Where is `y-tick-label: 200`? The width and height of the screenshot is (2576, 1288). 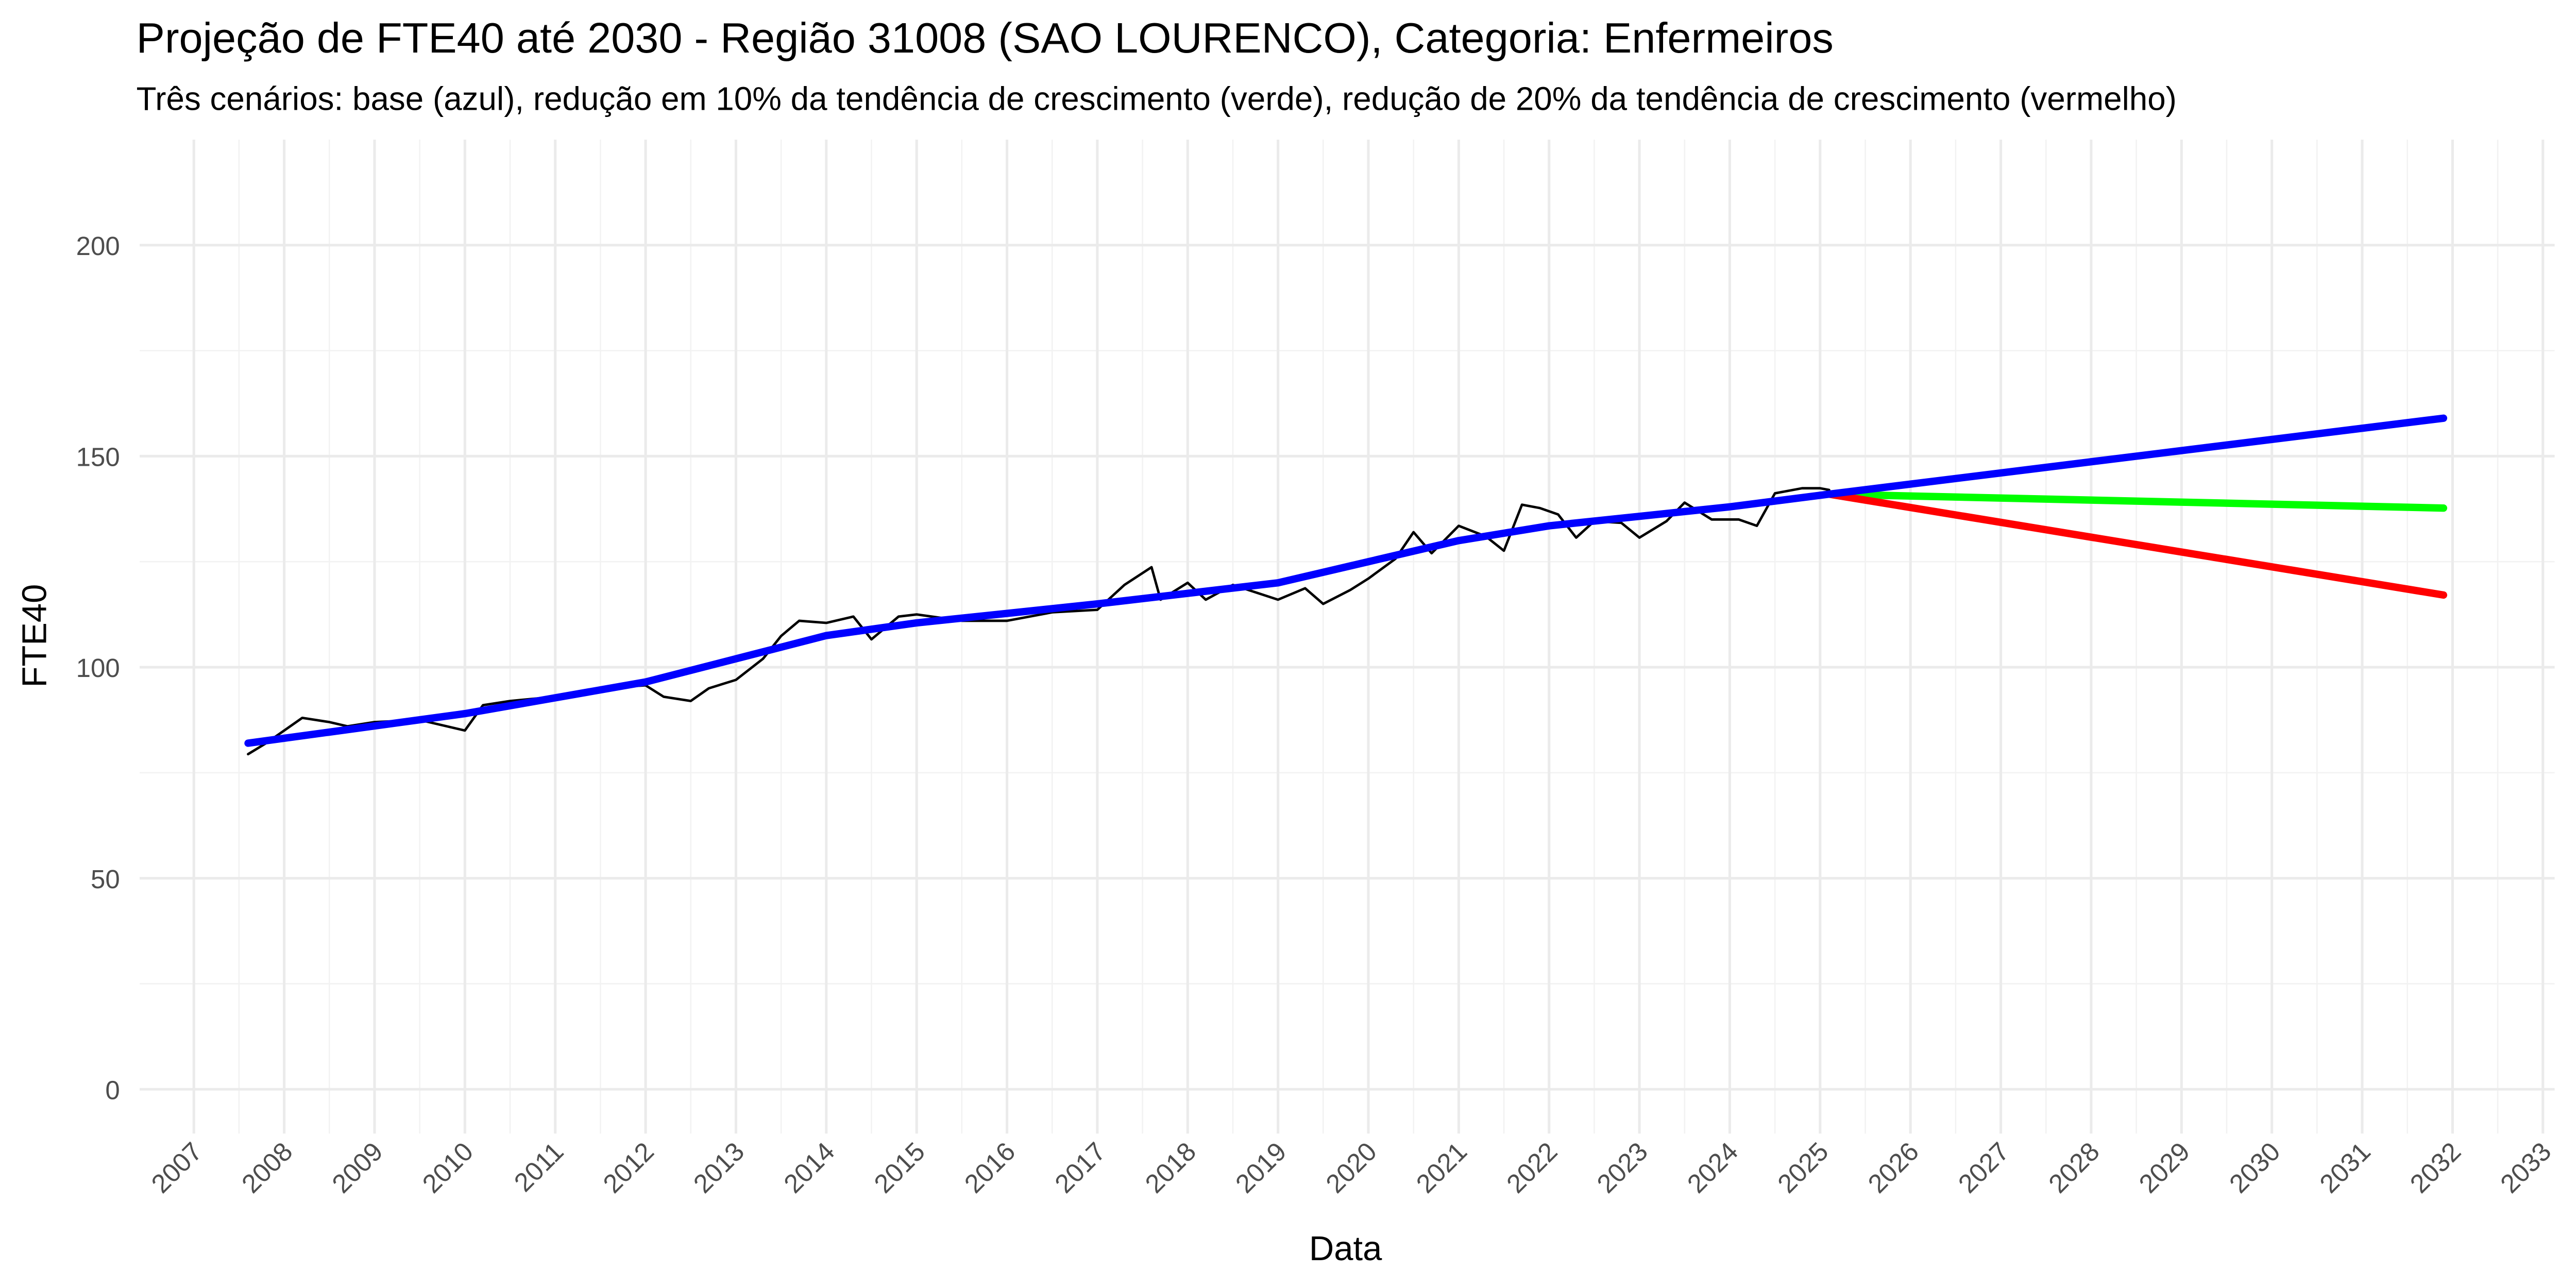
y-tick-label: 200 is located at coordinates (98, 246).